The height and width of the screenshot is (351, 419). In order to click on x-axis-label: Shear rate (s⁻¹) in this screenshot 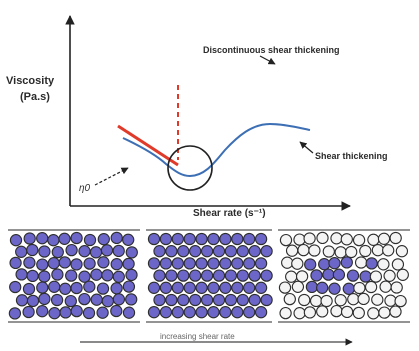, I will do `click(229, 213)`.